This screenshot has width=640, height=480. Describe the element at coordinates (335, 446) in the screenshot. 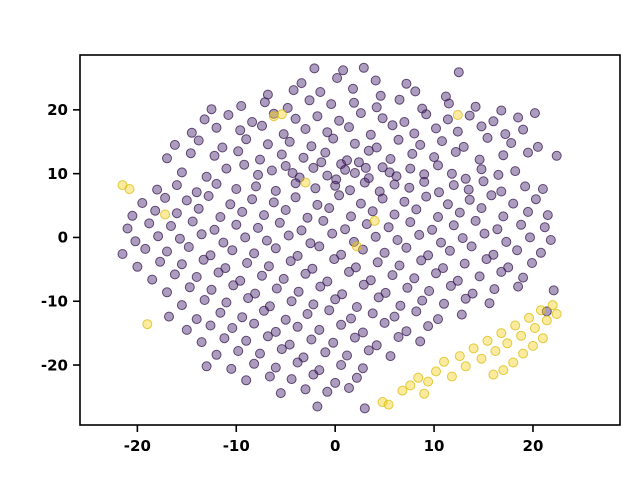

I see `x-tick-label: 0` at that location.